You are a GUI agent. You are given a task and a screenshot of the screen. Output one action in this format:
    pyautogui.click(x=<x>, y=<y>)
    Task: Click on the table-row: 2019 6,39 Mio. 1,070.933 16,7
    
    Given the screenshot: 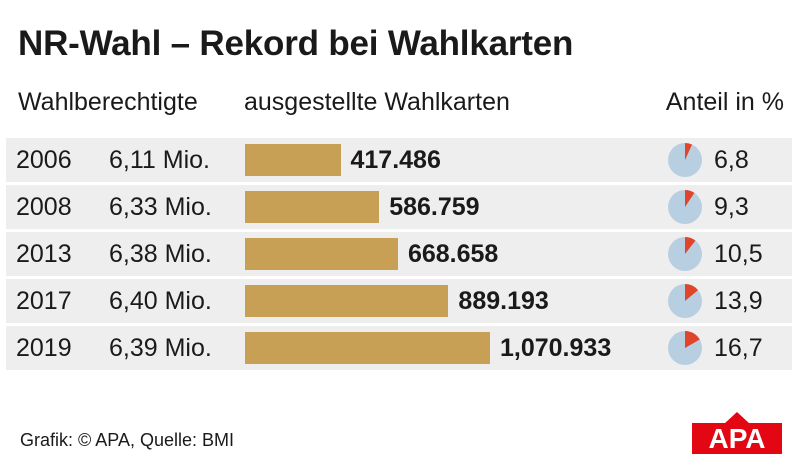 What is the action you would take?
    pyautogui.click(x=399, y=348)
    